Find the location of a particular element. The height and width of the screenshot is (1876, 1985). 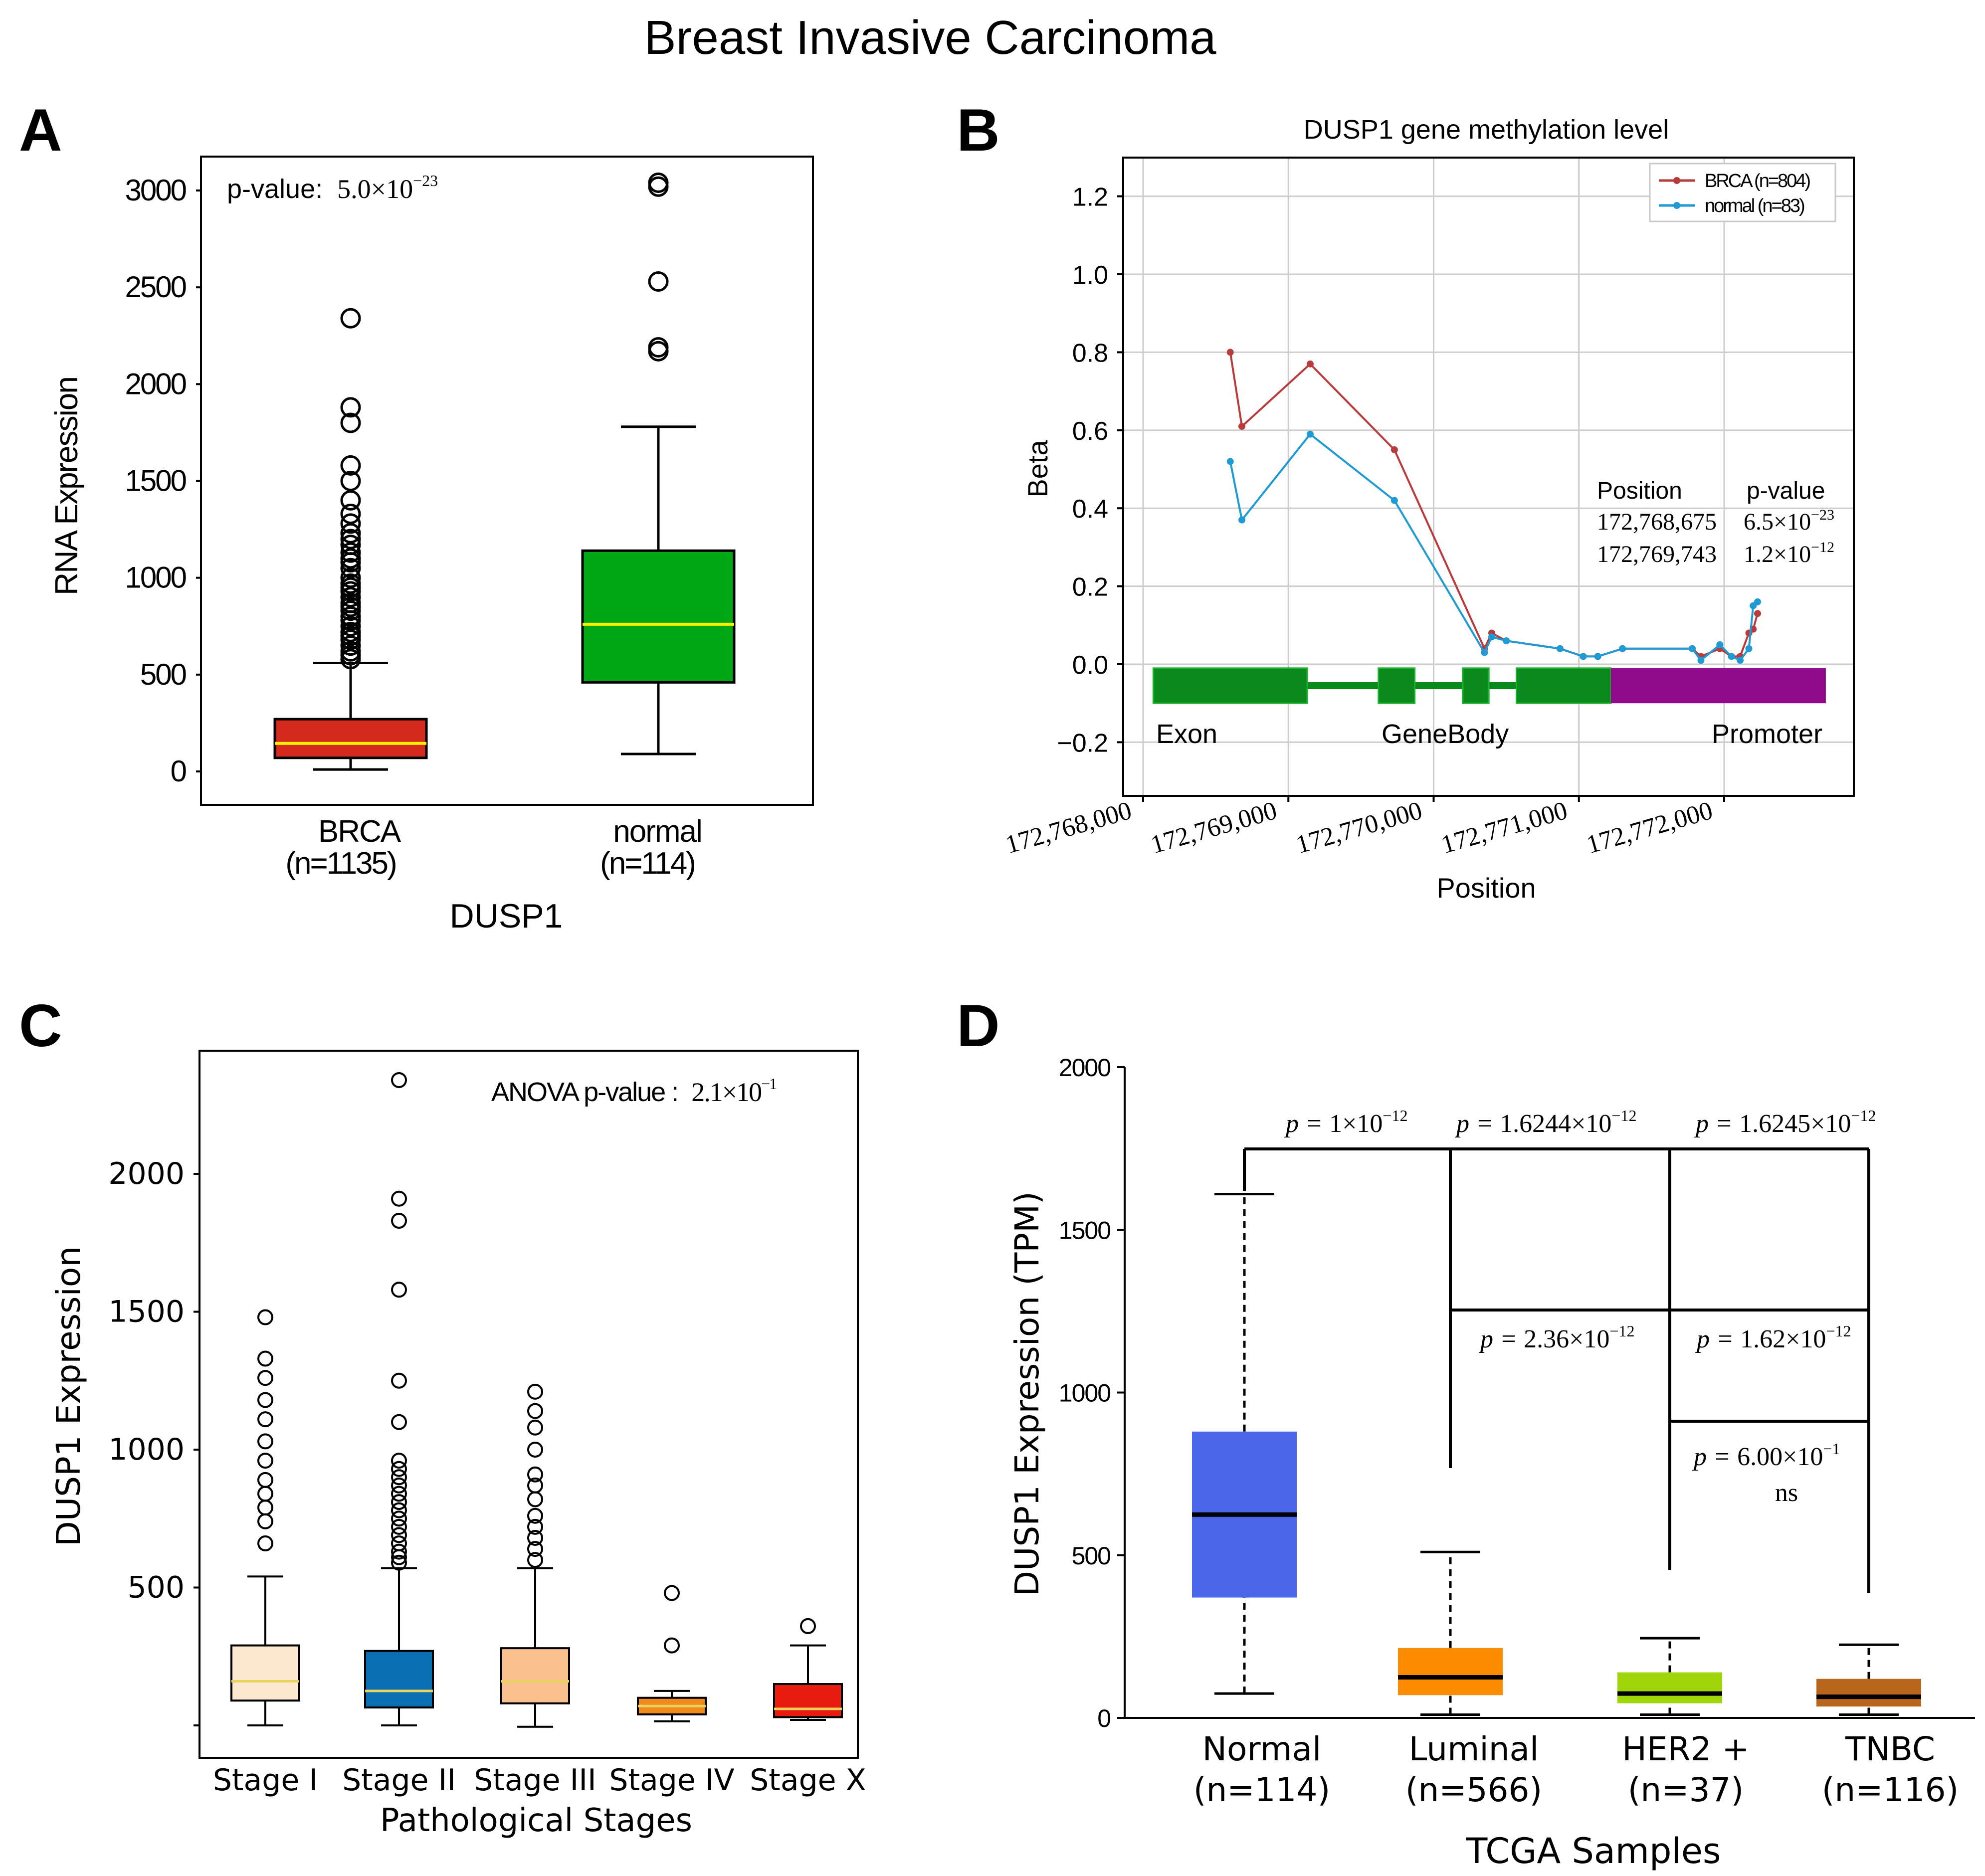

panel-c-boxes is located at coordinates (537, 1400).